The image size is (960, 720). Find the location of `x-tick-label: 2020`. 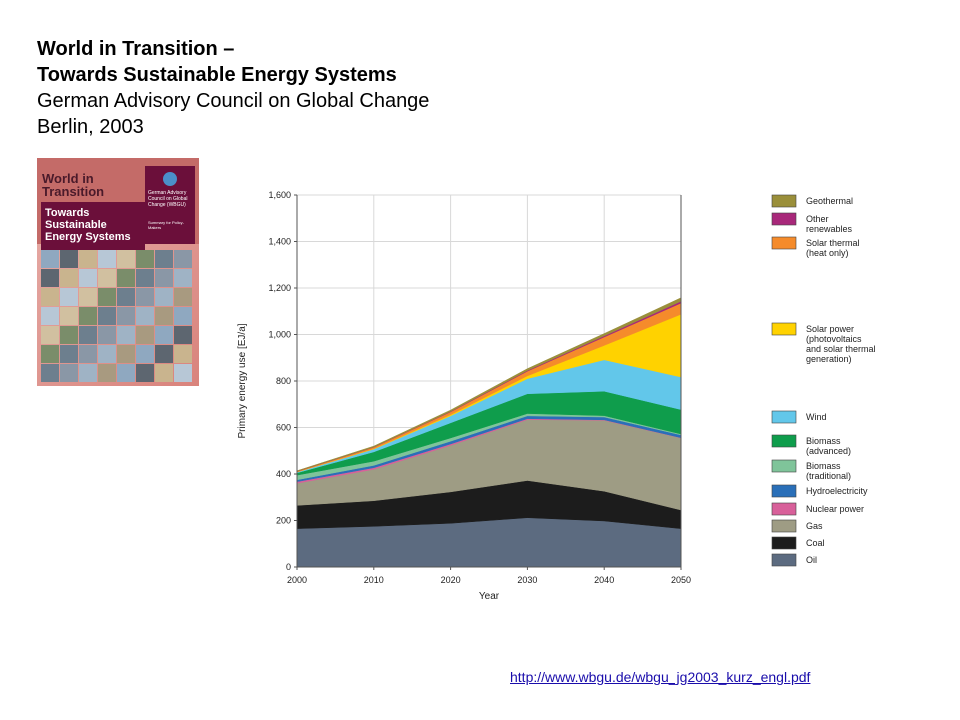

x-tick-label: 2020 is located at coordinates (451, 580).